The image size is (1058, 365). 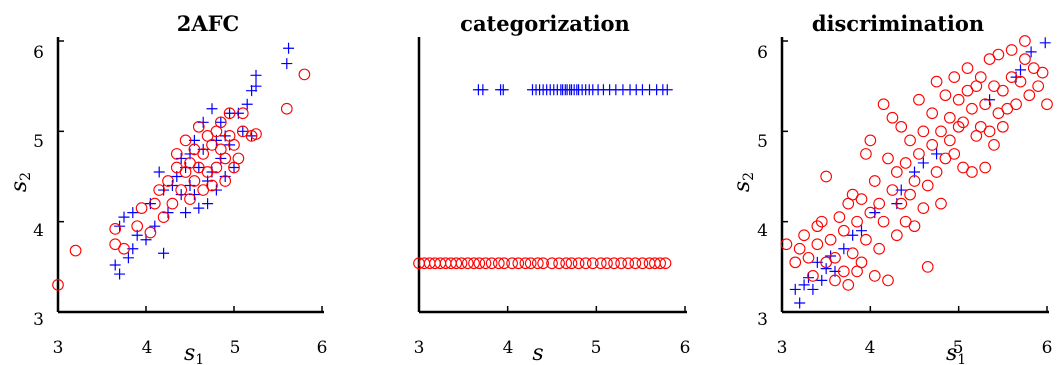 I want to click on x-tick-label: 6, so click(x=685, y=348).